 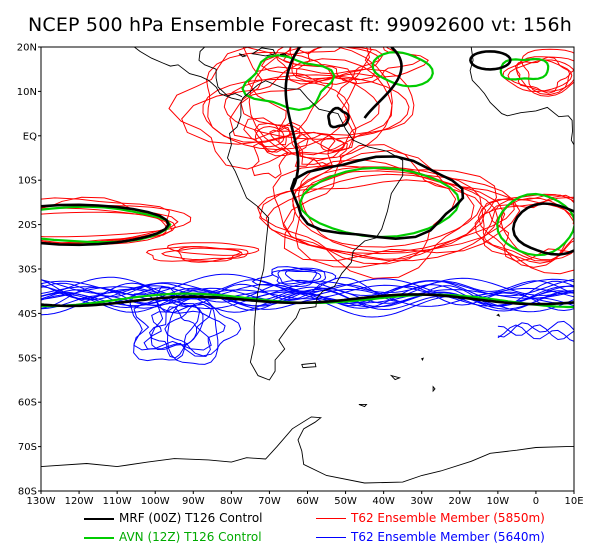 What do you see at coordinates (27, 492) in the screenshot?
I see `lat-tick-label: 80S` at bounding box center [27, 492].